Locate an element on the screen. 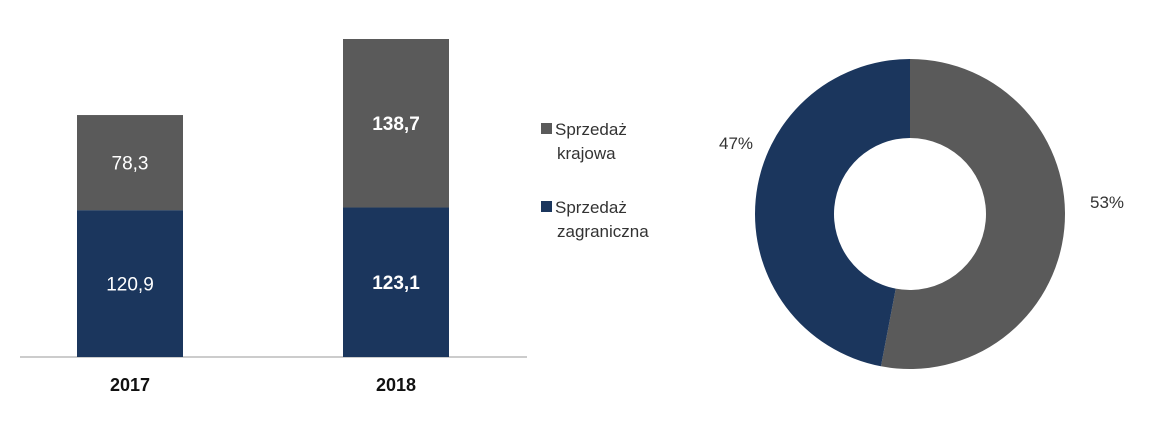  data-label: 120,9 is located at coordinates (130, 285).